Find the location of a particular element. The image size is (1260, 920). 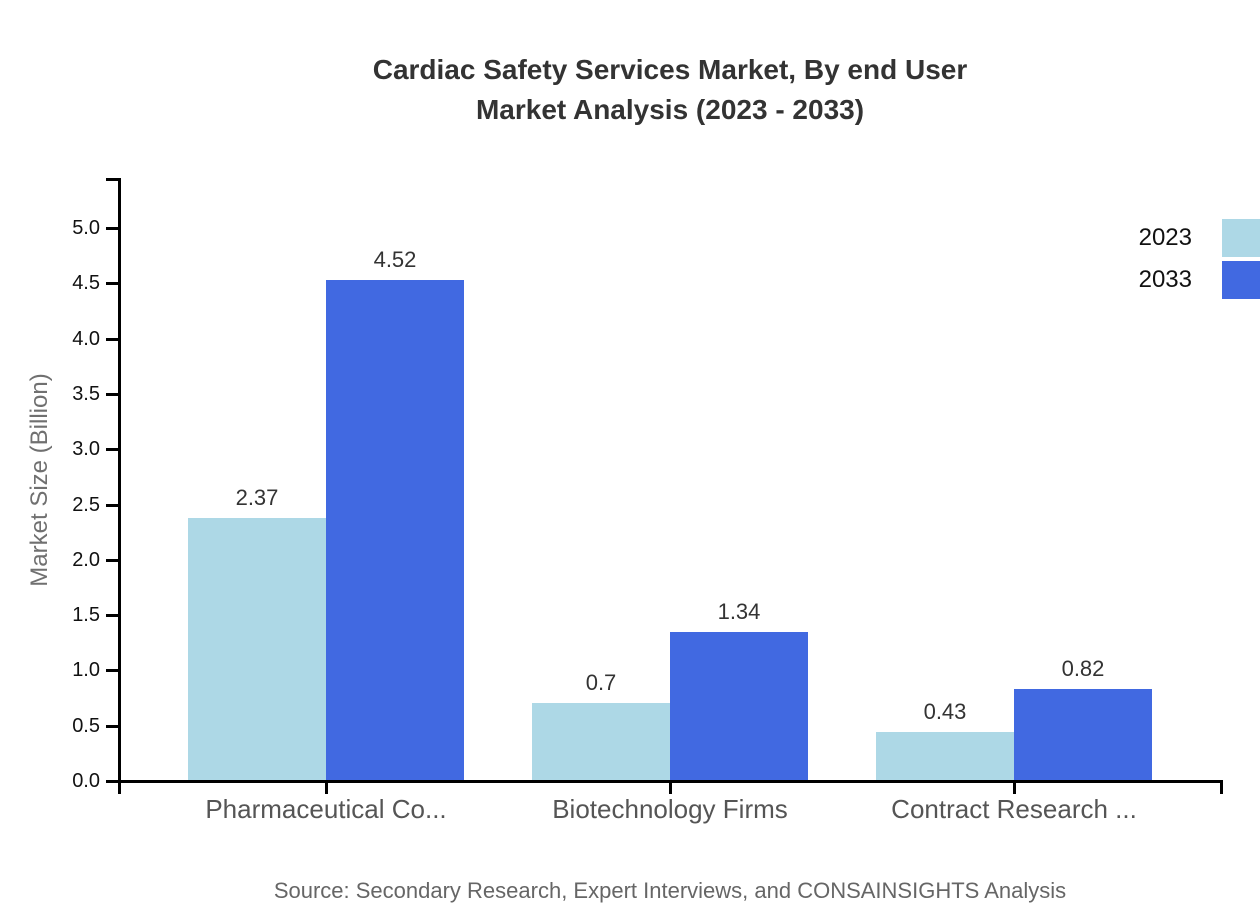

bar-value-label: 2.37 is located at coordinates (257, 497).